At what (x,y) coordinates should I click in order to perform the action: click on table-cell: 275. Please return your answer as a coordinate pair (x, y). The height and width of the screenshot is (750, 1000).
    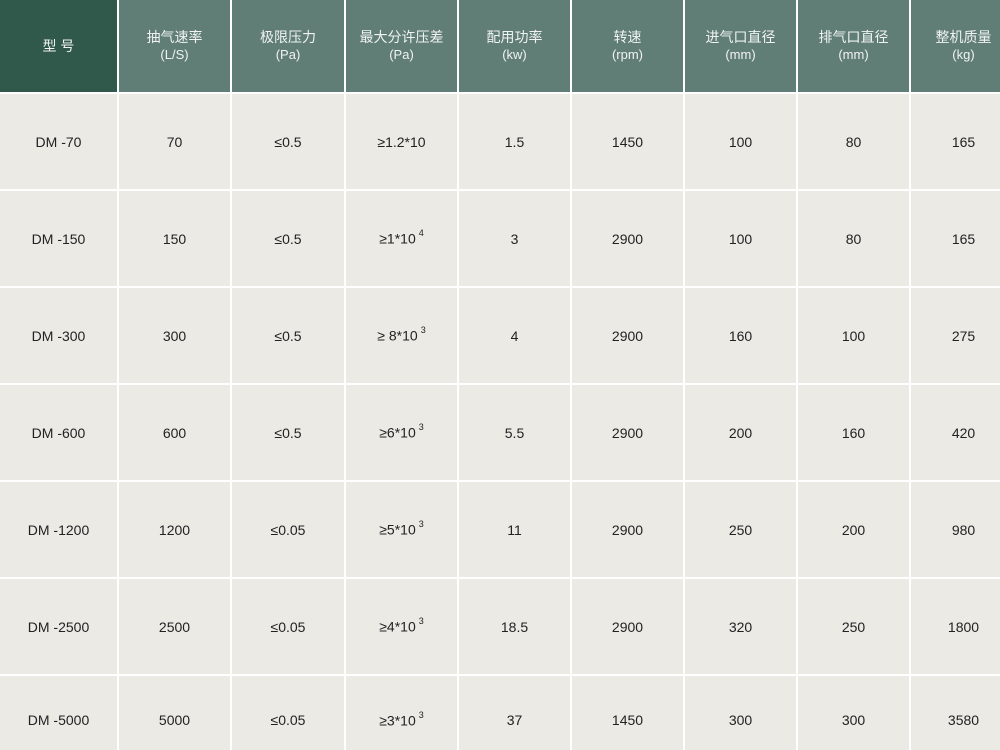
    Looking at the image, I should click on (955, 335).